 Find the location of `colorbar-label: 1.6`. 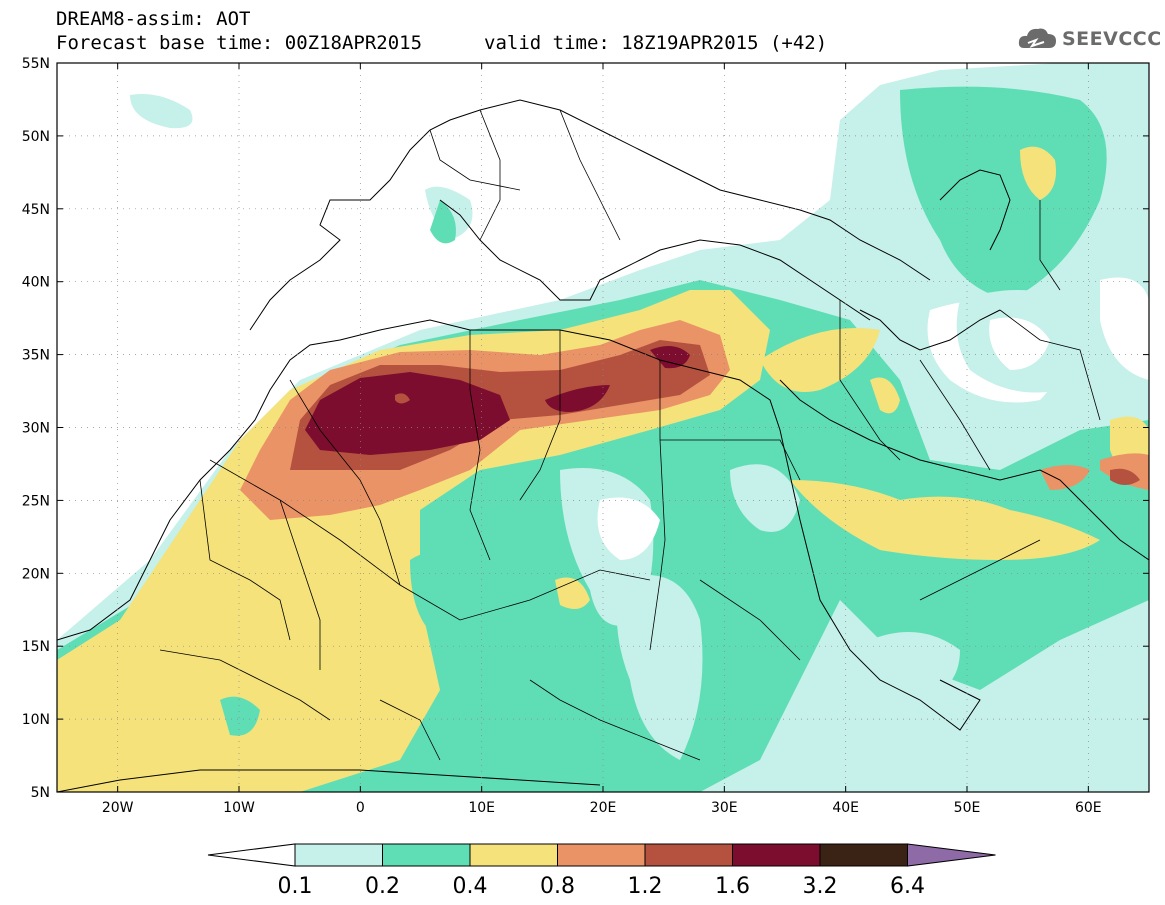

colorbar-label: 1.6 is located at coordinates (732, 886).